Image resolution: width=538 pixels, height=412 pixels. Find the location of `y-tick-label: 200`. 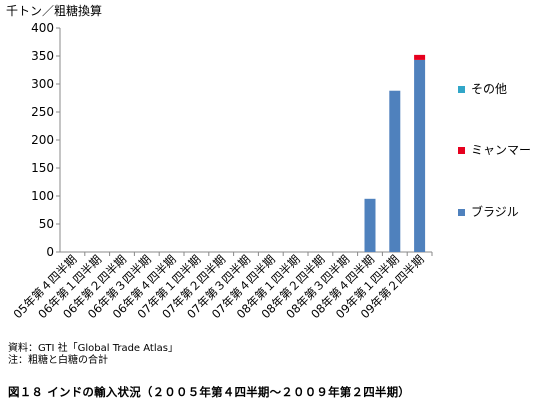

y-tick-label: 200 is located at coordinates (42, 140).